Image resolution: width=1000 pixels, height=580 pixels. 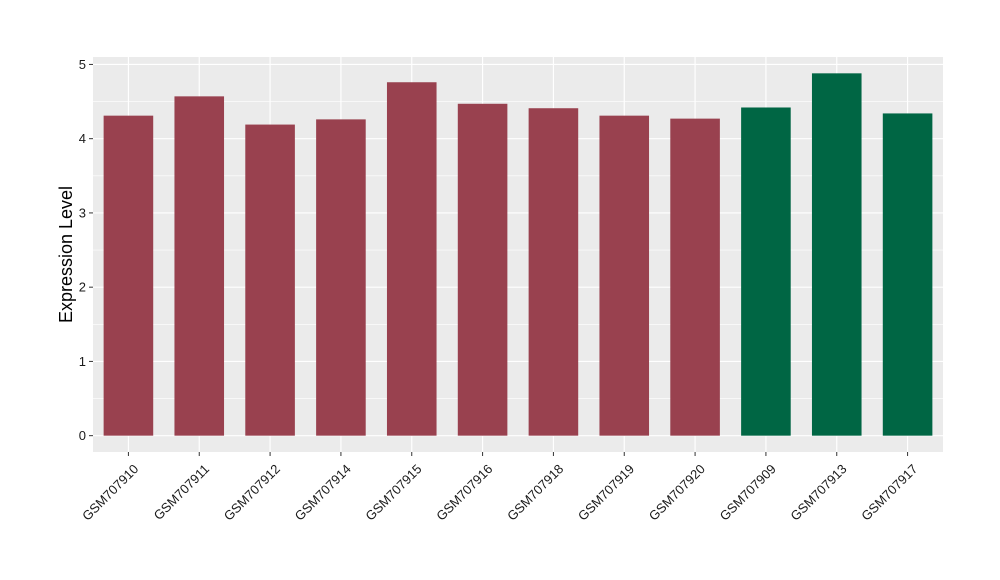 I want to click on bar-GSM707916, so click(x=482, y=269).